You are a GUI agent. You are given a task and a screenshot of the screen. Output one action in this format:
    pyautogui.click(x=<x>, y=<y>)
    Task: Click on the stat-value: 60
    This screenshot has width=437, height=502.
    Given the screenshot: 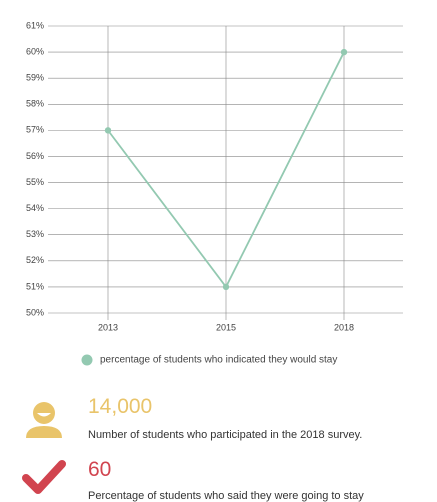 What is the action you would take?
    pyautogui.click(x=100, y=469)
    